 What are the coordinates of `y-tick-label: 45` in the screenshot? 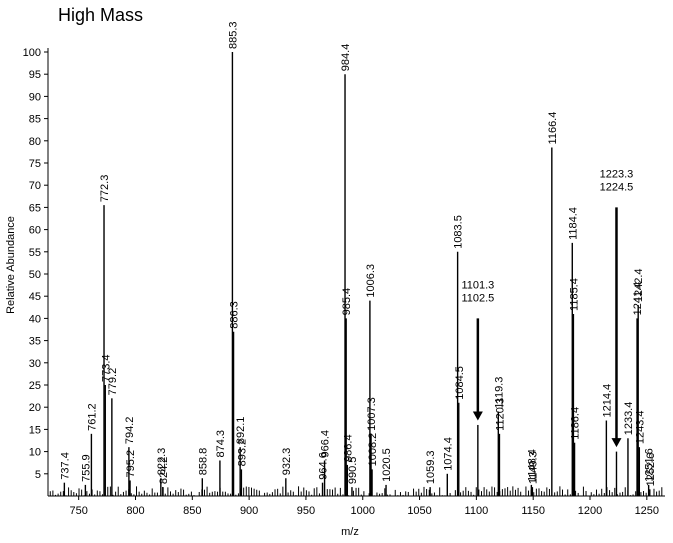 It's located at (35, 297).